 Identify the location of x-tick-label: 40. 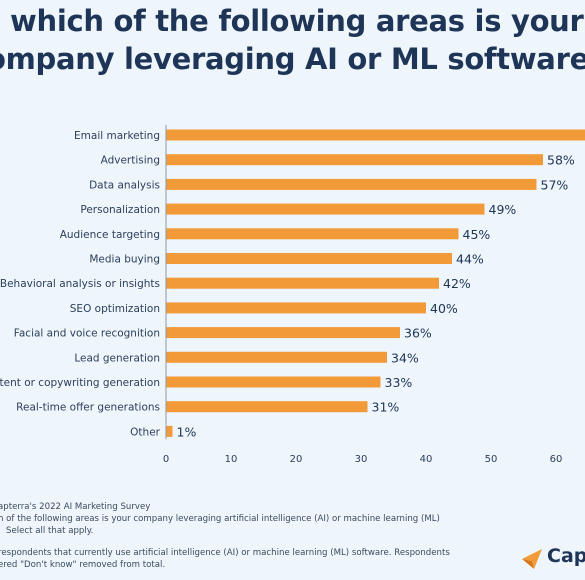
(426, 459).